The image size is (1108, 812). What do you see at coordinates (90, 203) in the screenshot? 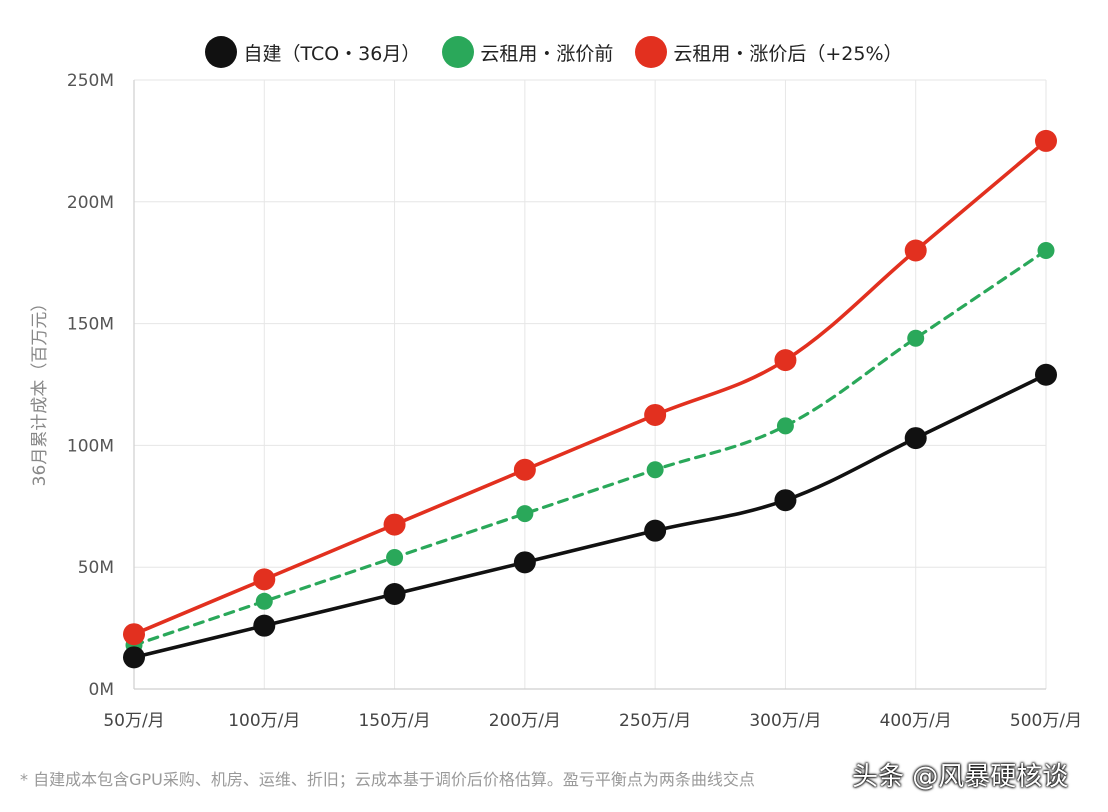
I see `y-tick-label: 200M` at bounding box center [90, 203].